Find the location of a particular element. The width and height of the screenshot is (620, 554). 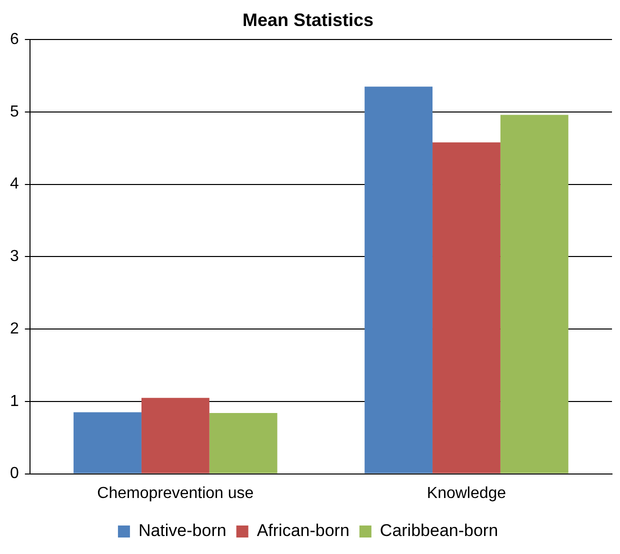

y-tick-label: 5 is located at coordinates (14, 111).